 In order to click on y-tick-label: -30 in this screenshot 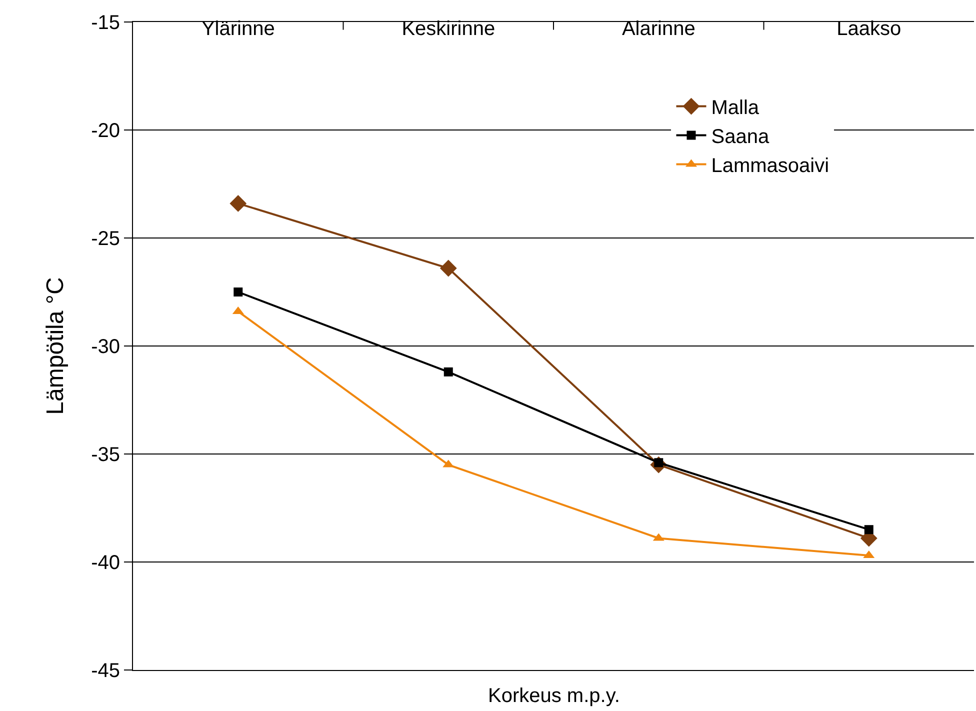, I will do `click(105, 347)`.